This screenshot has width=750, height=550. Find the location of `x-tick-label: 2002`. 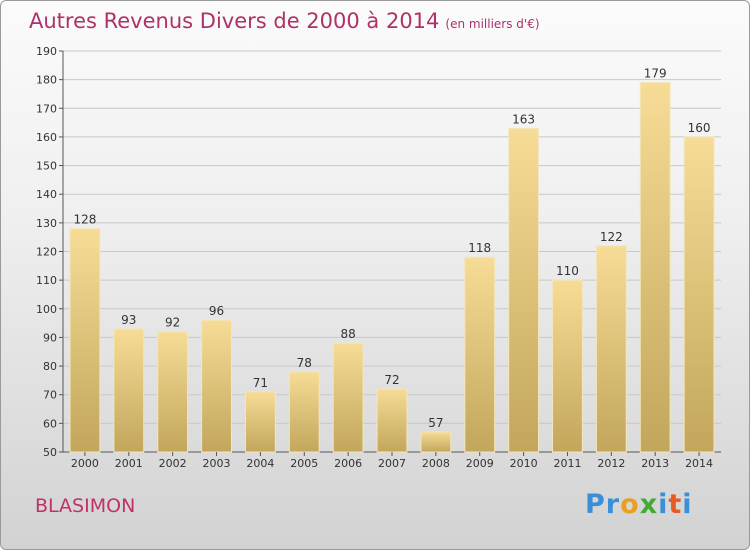

x-tick-label: 2002 is located at coordinates (173, 463).